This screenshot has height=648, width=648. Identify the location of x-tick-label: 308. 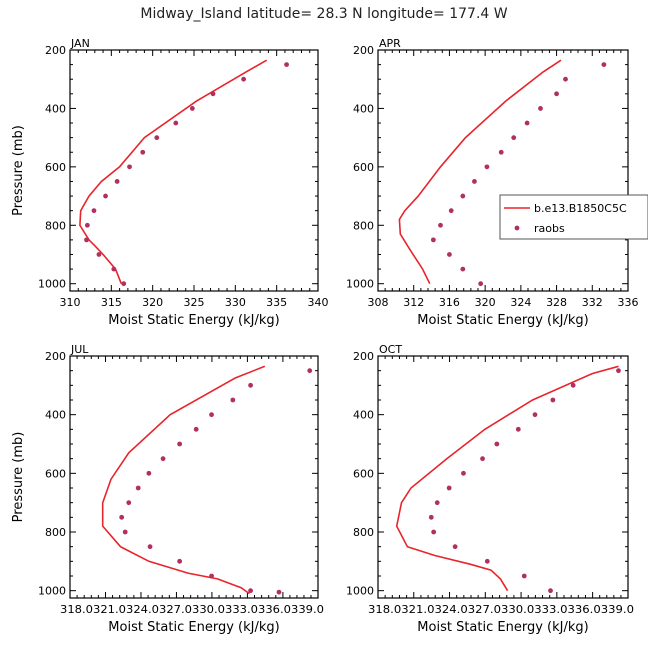
(378, 302).